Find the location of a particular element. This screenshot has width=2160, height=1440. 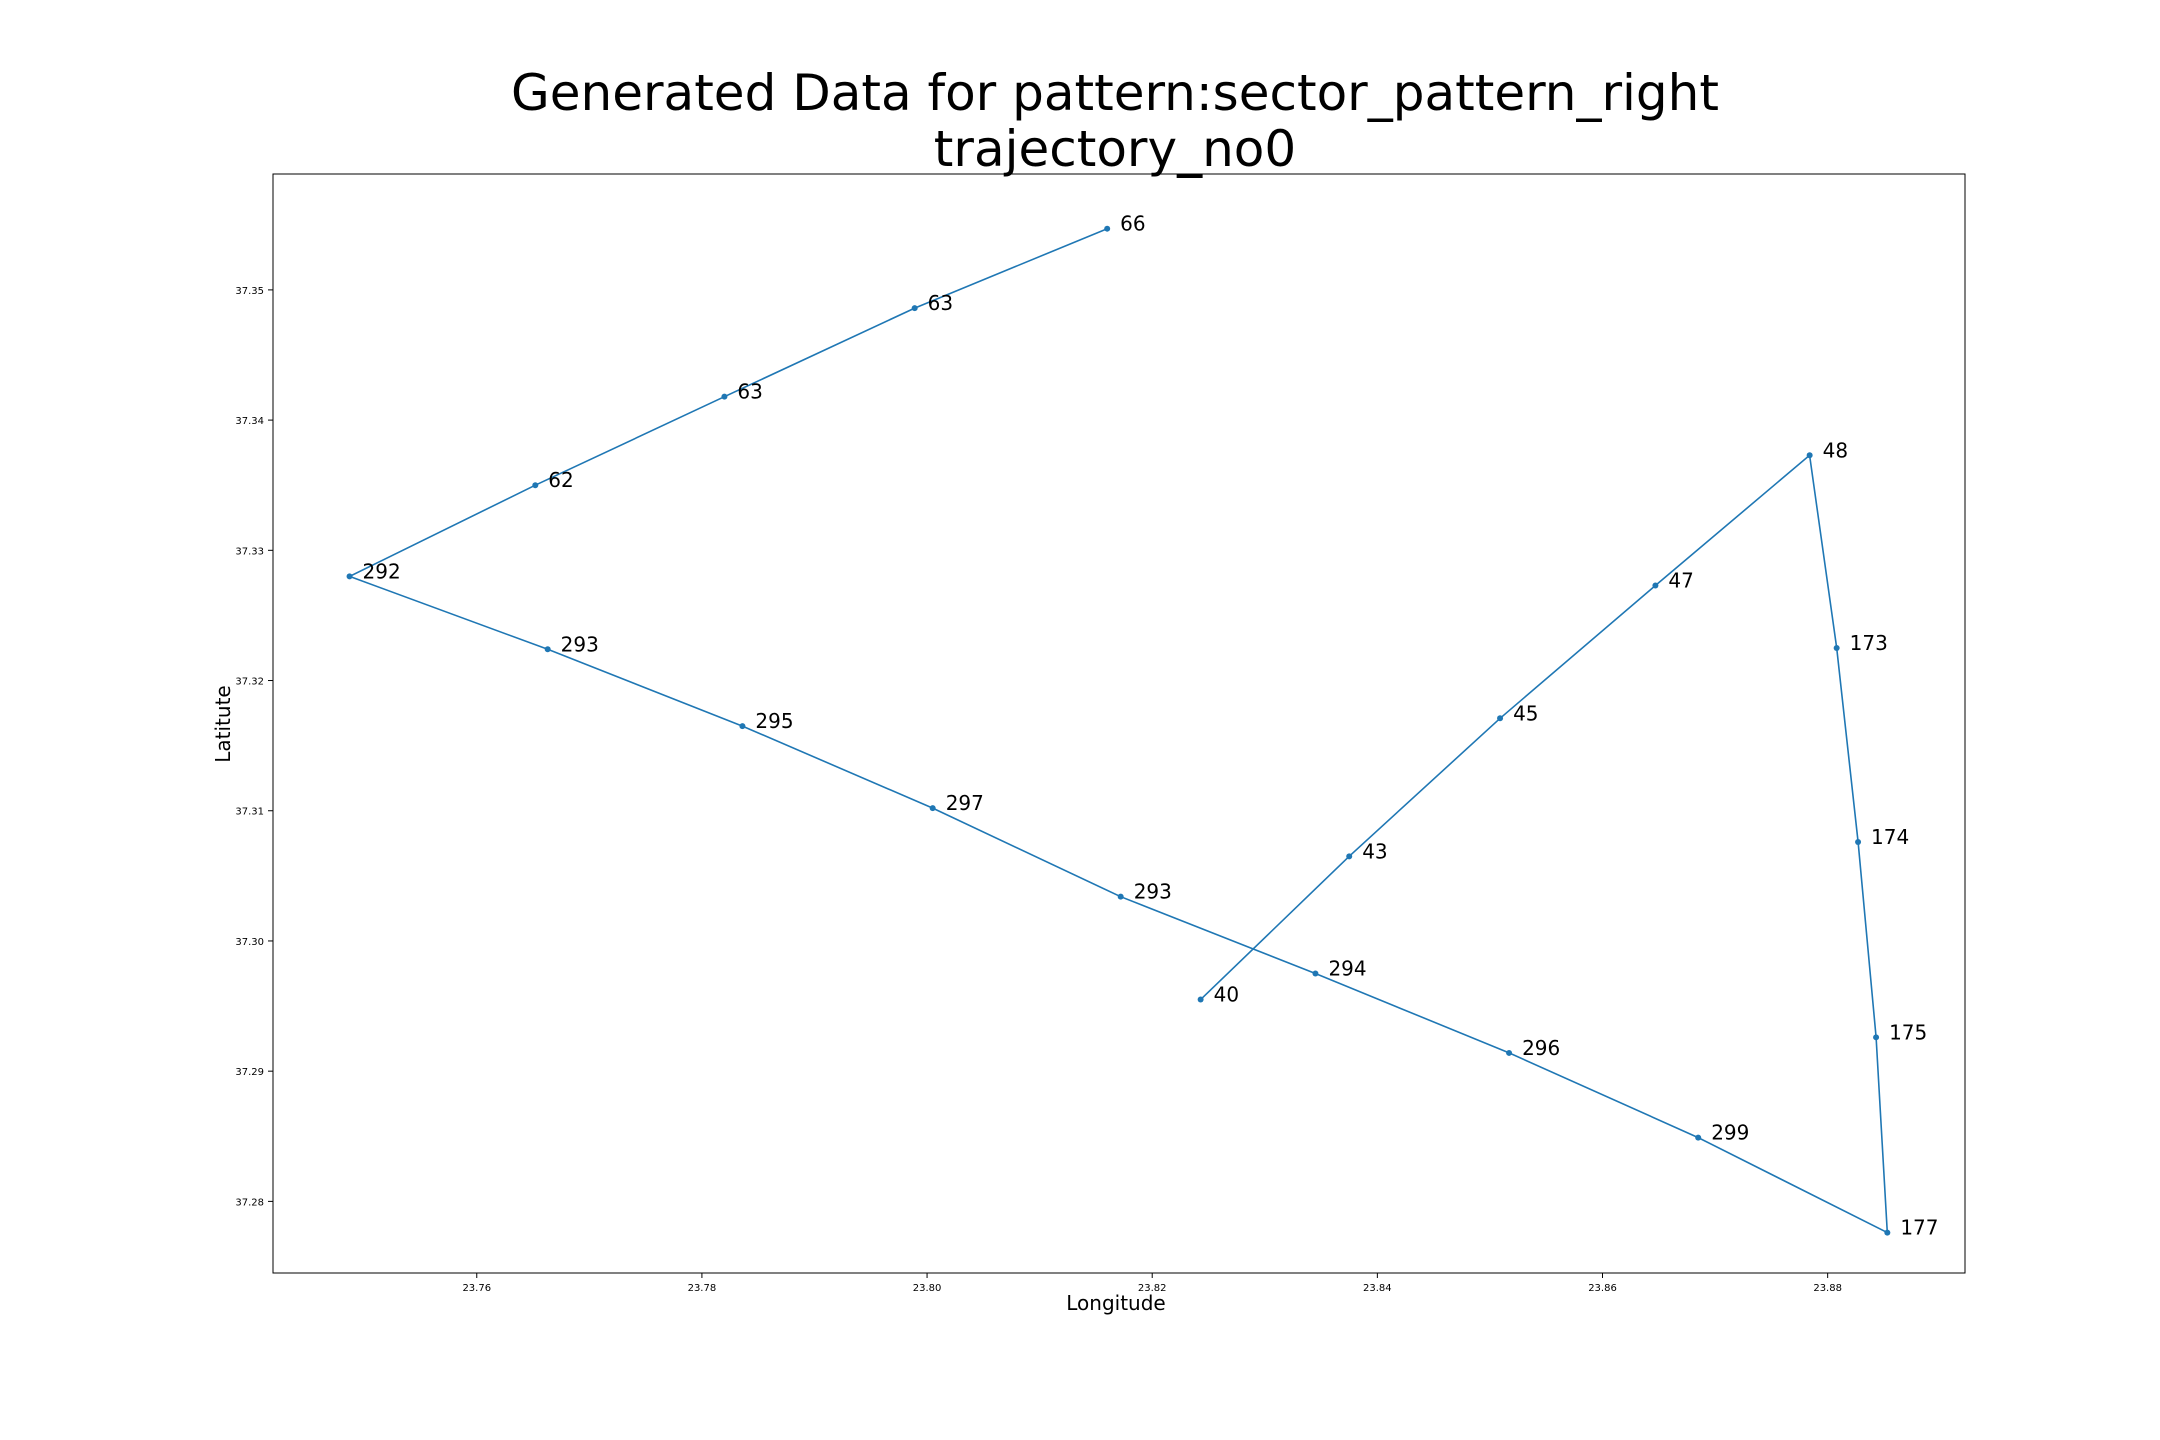

y-axis-label: Latitute is located at coordinates (223, 723).